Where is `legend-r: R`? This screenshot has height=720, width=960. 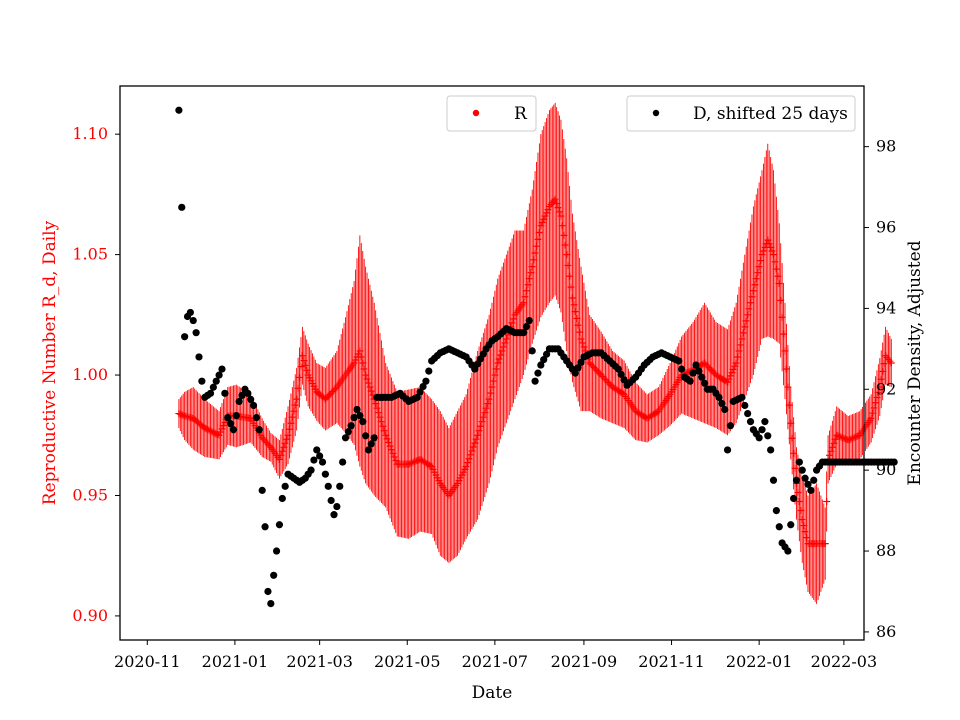 legend-r: R is located at coordinates (491, 113).